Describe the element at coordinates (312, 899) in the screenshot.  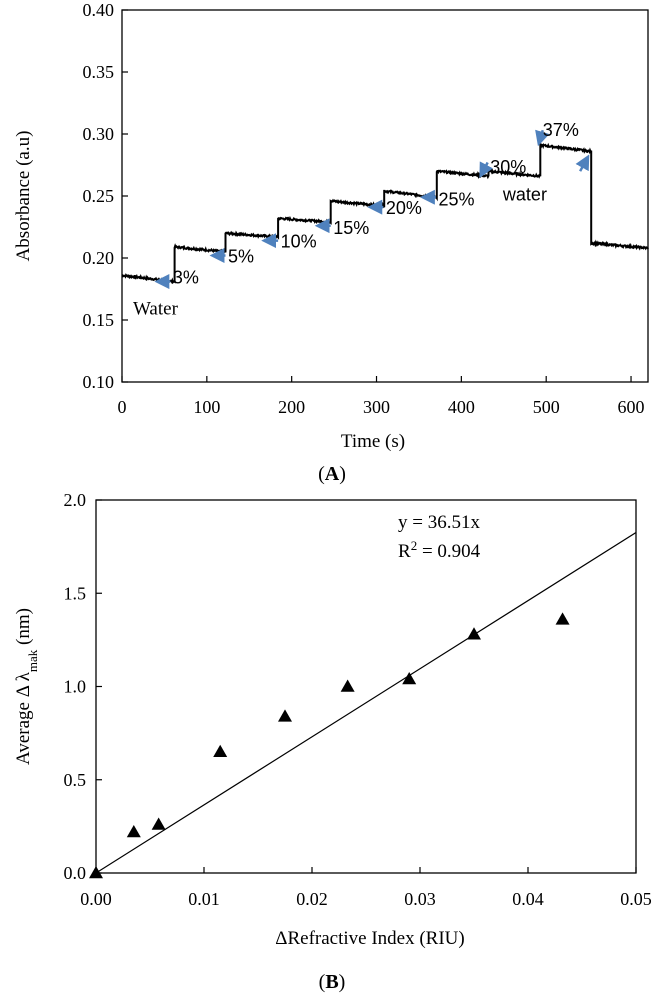
I see `chart-b-x-tick-label: 0.02` at that location.